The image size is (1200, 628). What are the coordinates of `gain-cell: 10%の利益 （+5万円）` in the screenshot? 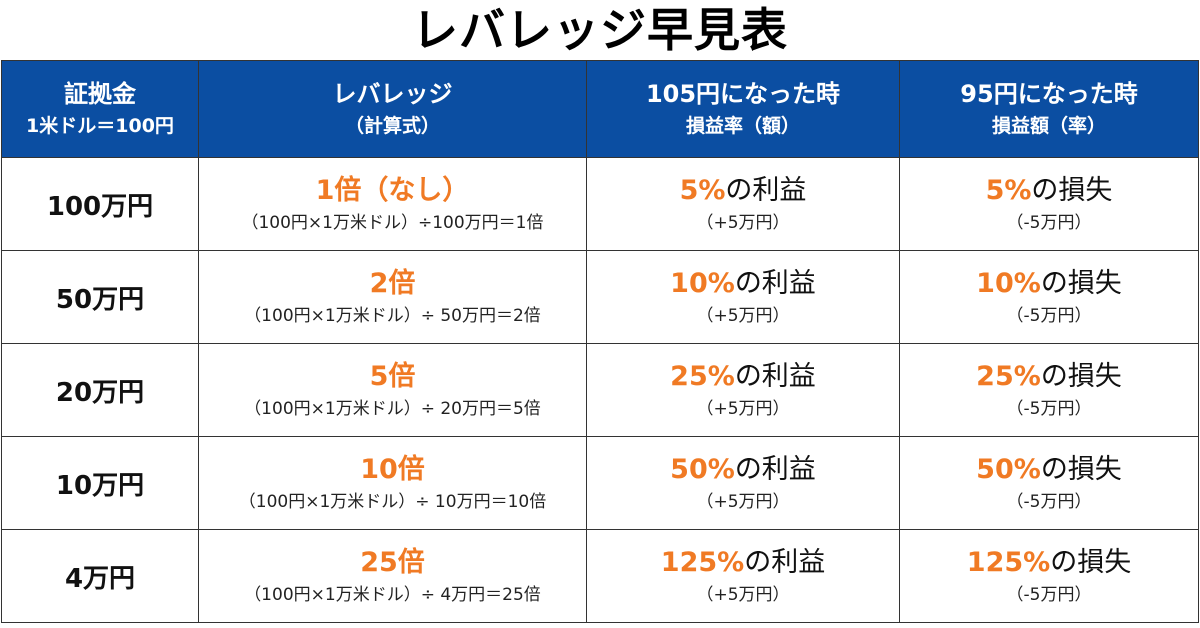 It's located at (743, 297).